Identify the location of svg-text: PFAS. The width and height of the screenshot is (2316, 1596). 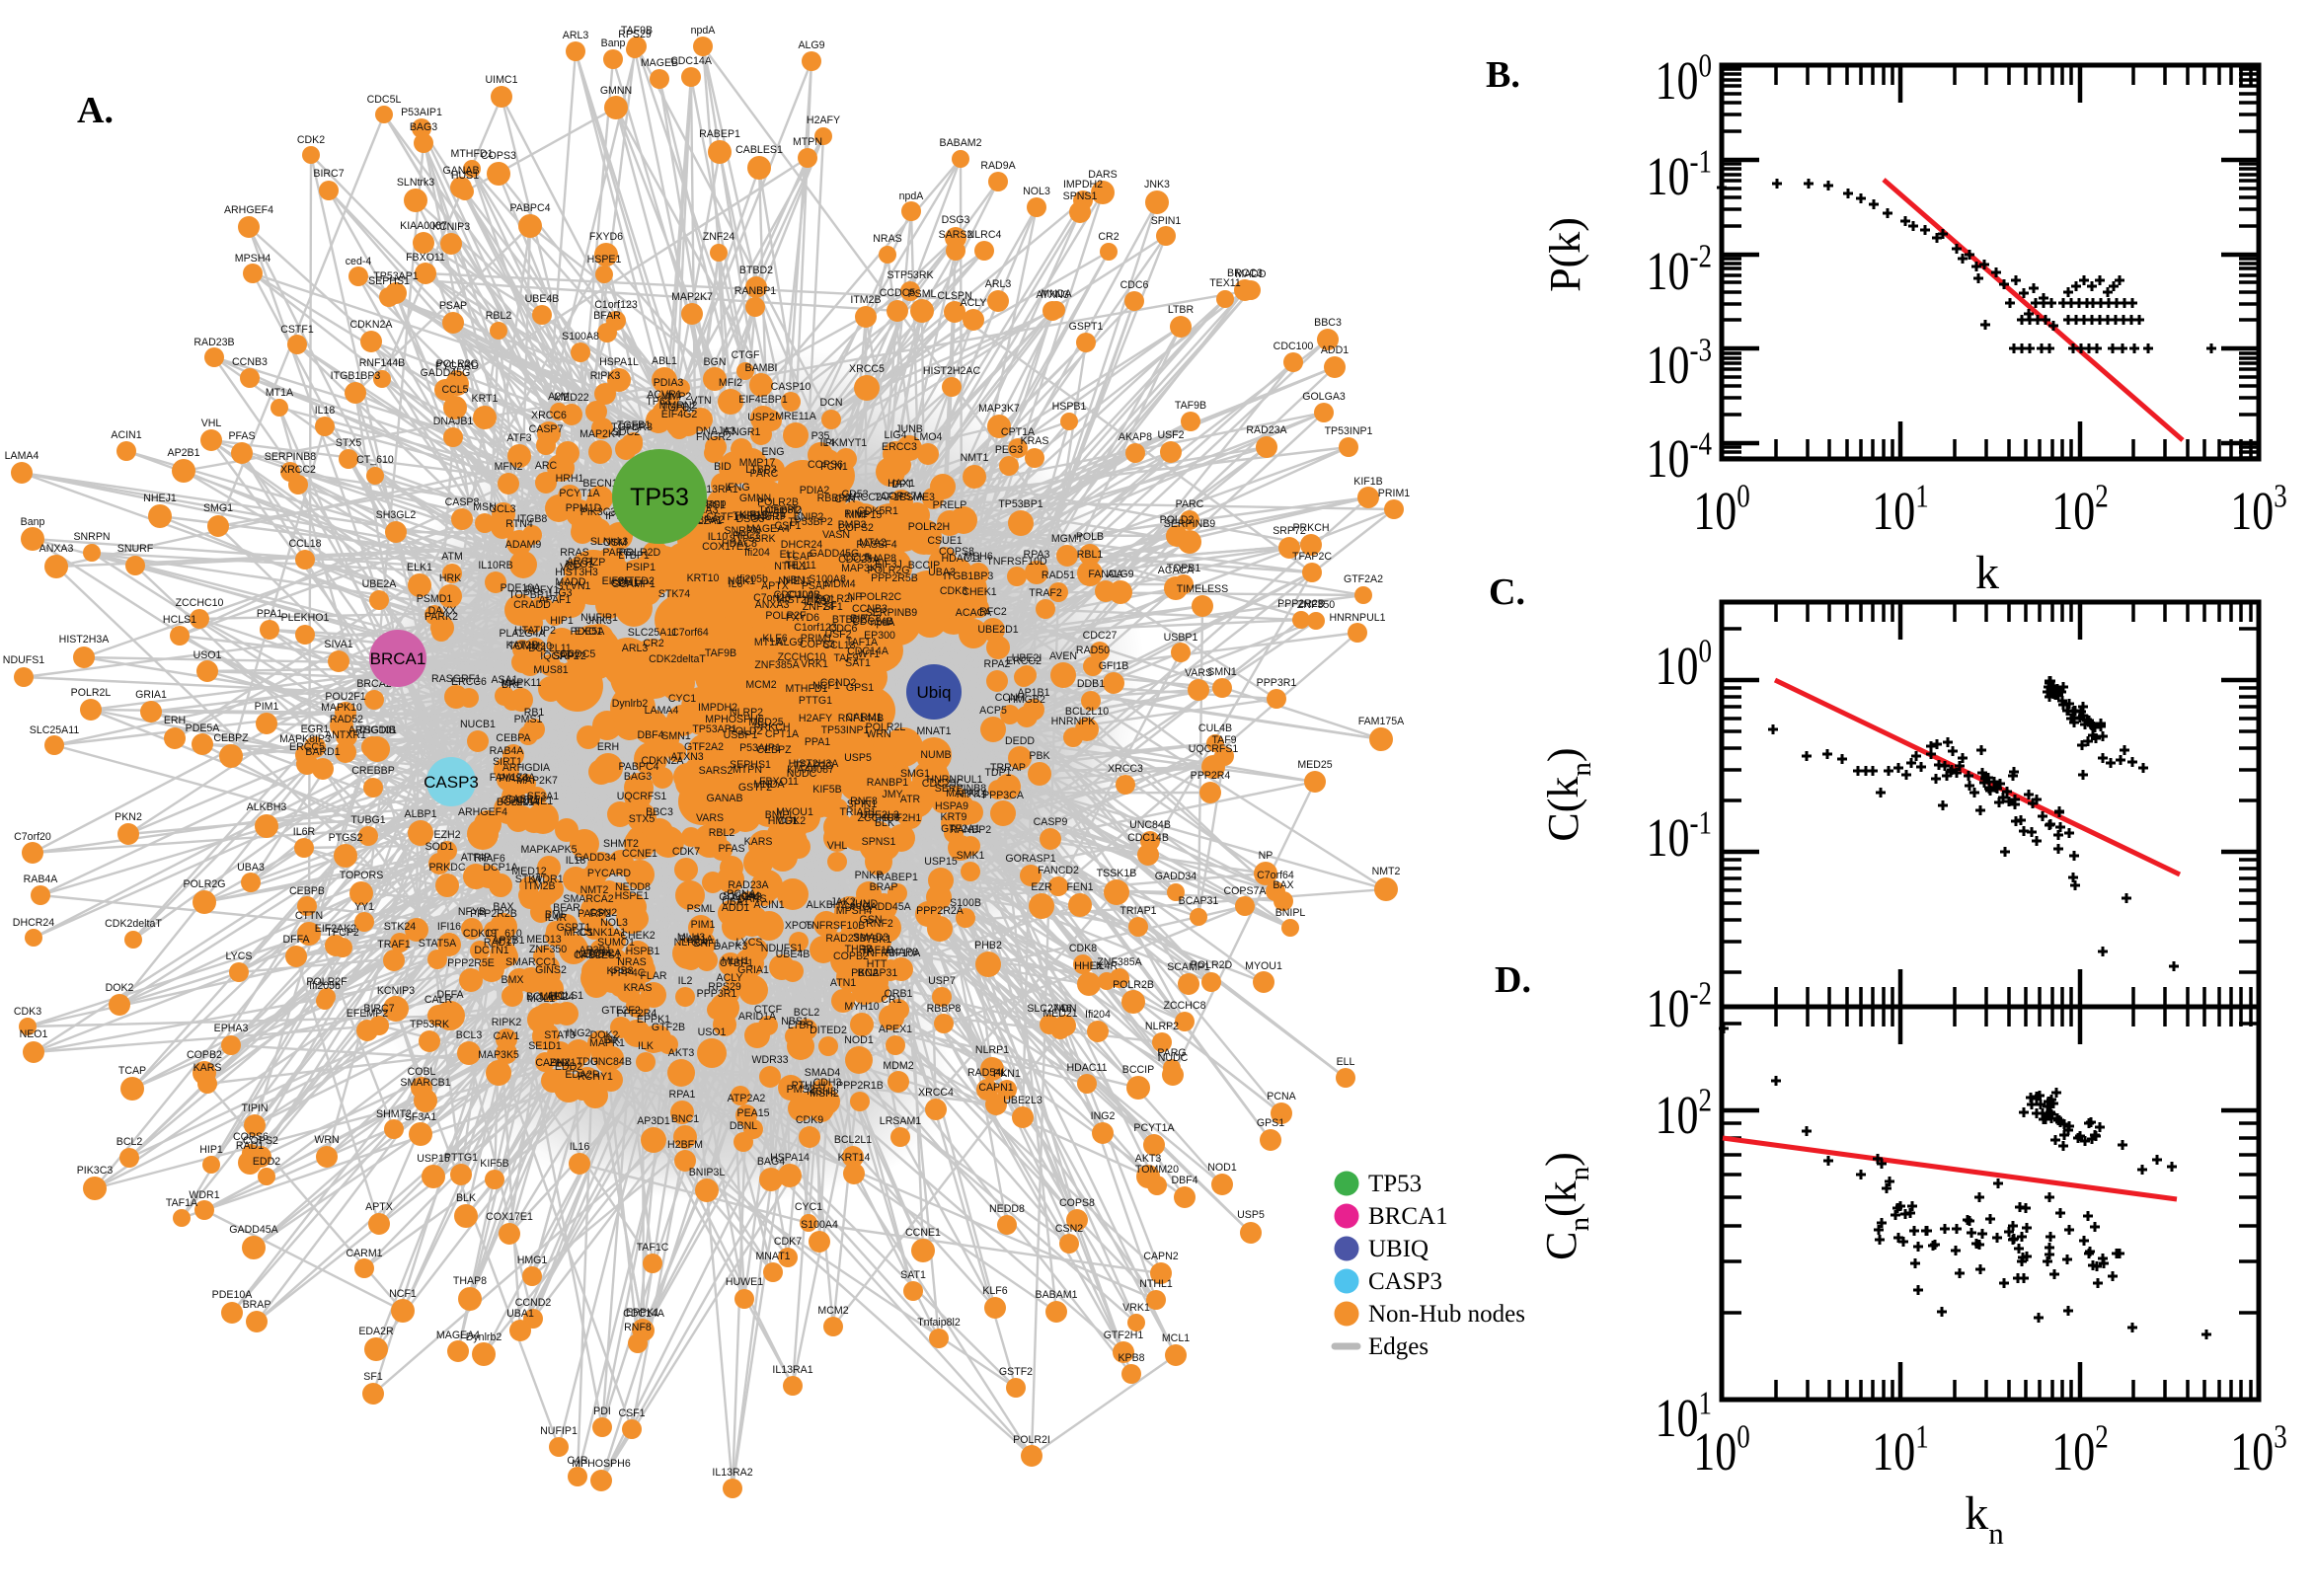
(241, 436).